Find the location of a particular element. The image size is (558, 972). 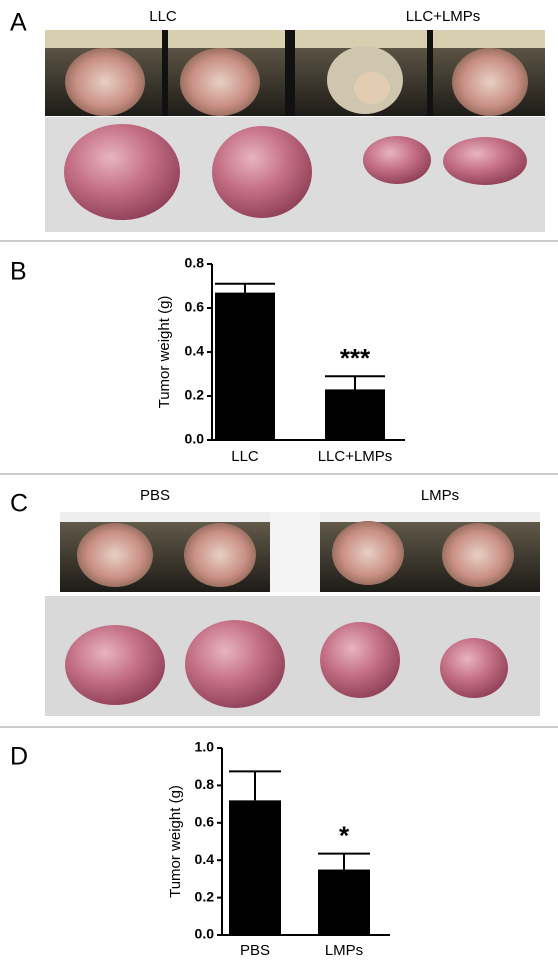

x-tick-label: LLC+LMPs is located at coordinates (355, 456).